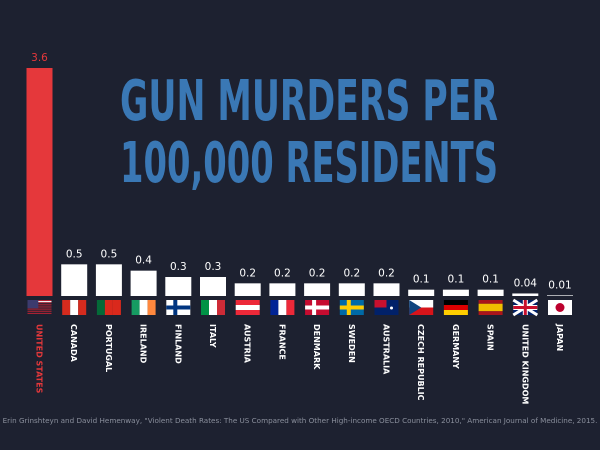  I want to click on value-label: 0.04, so click(526, 283).